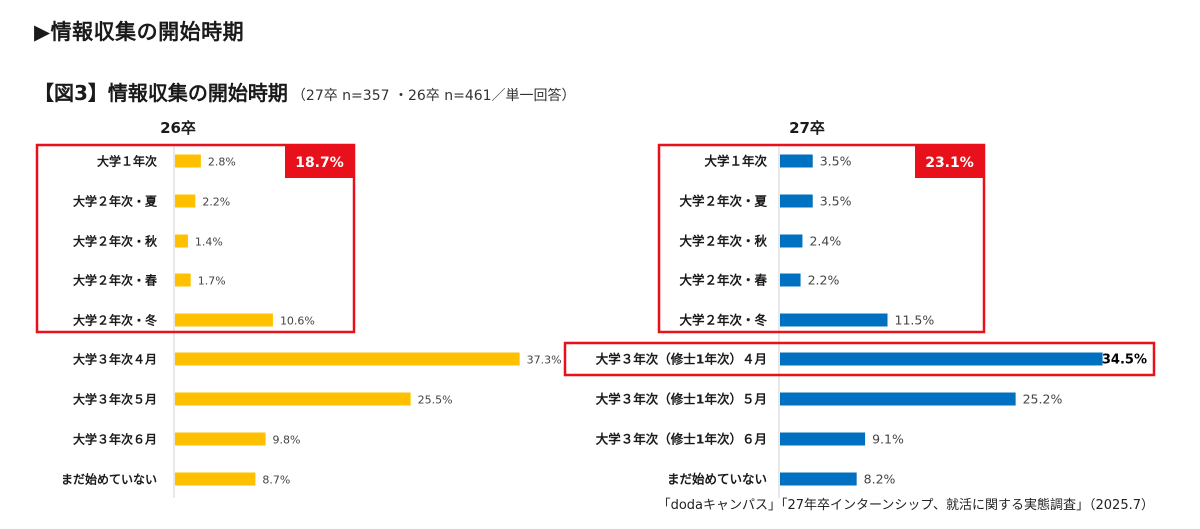 This screenshot has height=529, width=1200. I want to click on value-label-27-1: 3.5%, so click(836, 201).